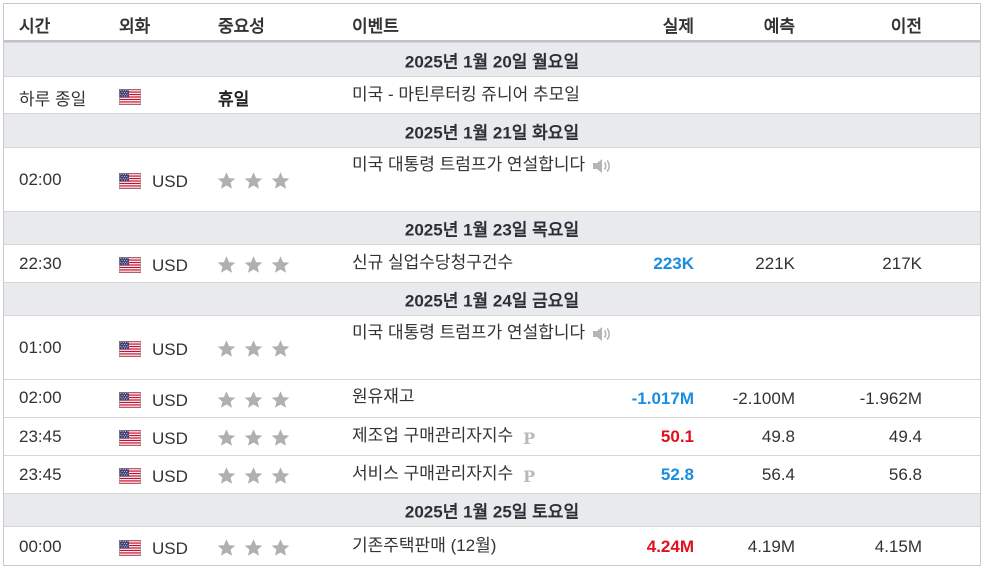 This screenshot has height=569, width=985. What do you see at coordinates (906, 26) in the screenshot?
I see `header-previous: 이전` at bounding box center [906, 26].